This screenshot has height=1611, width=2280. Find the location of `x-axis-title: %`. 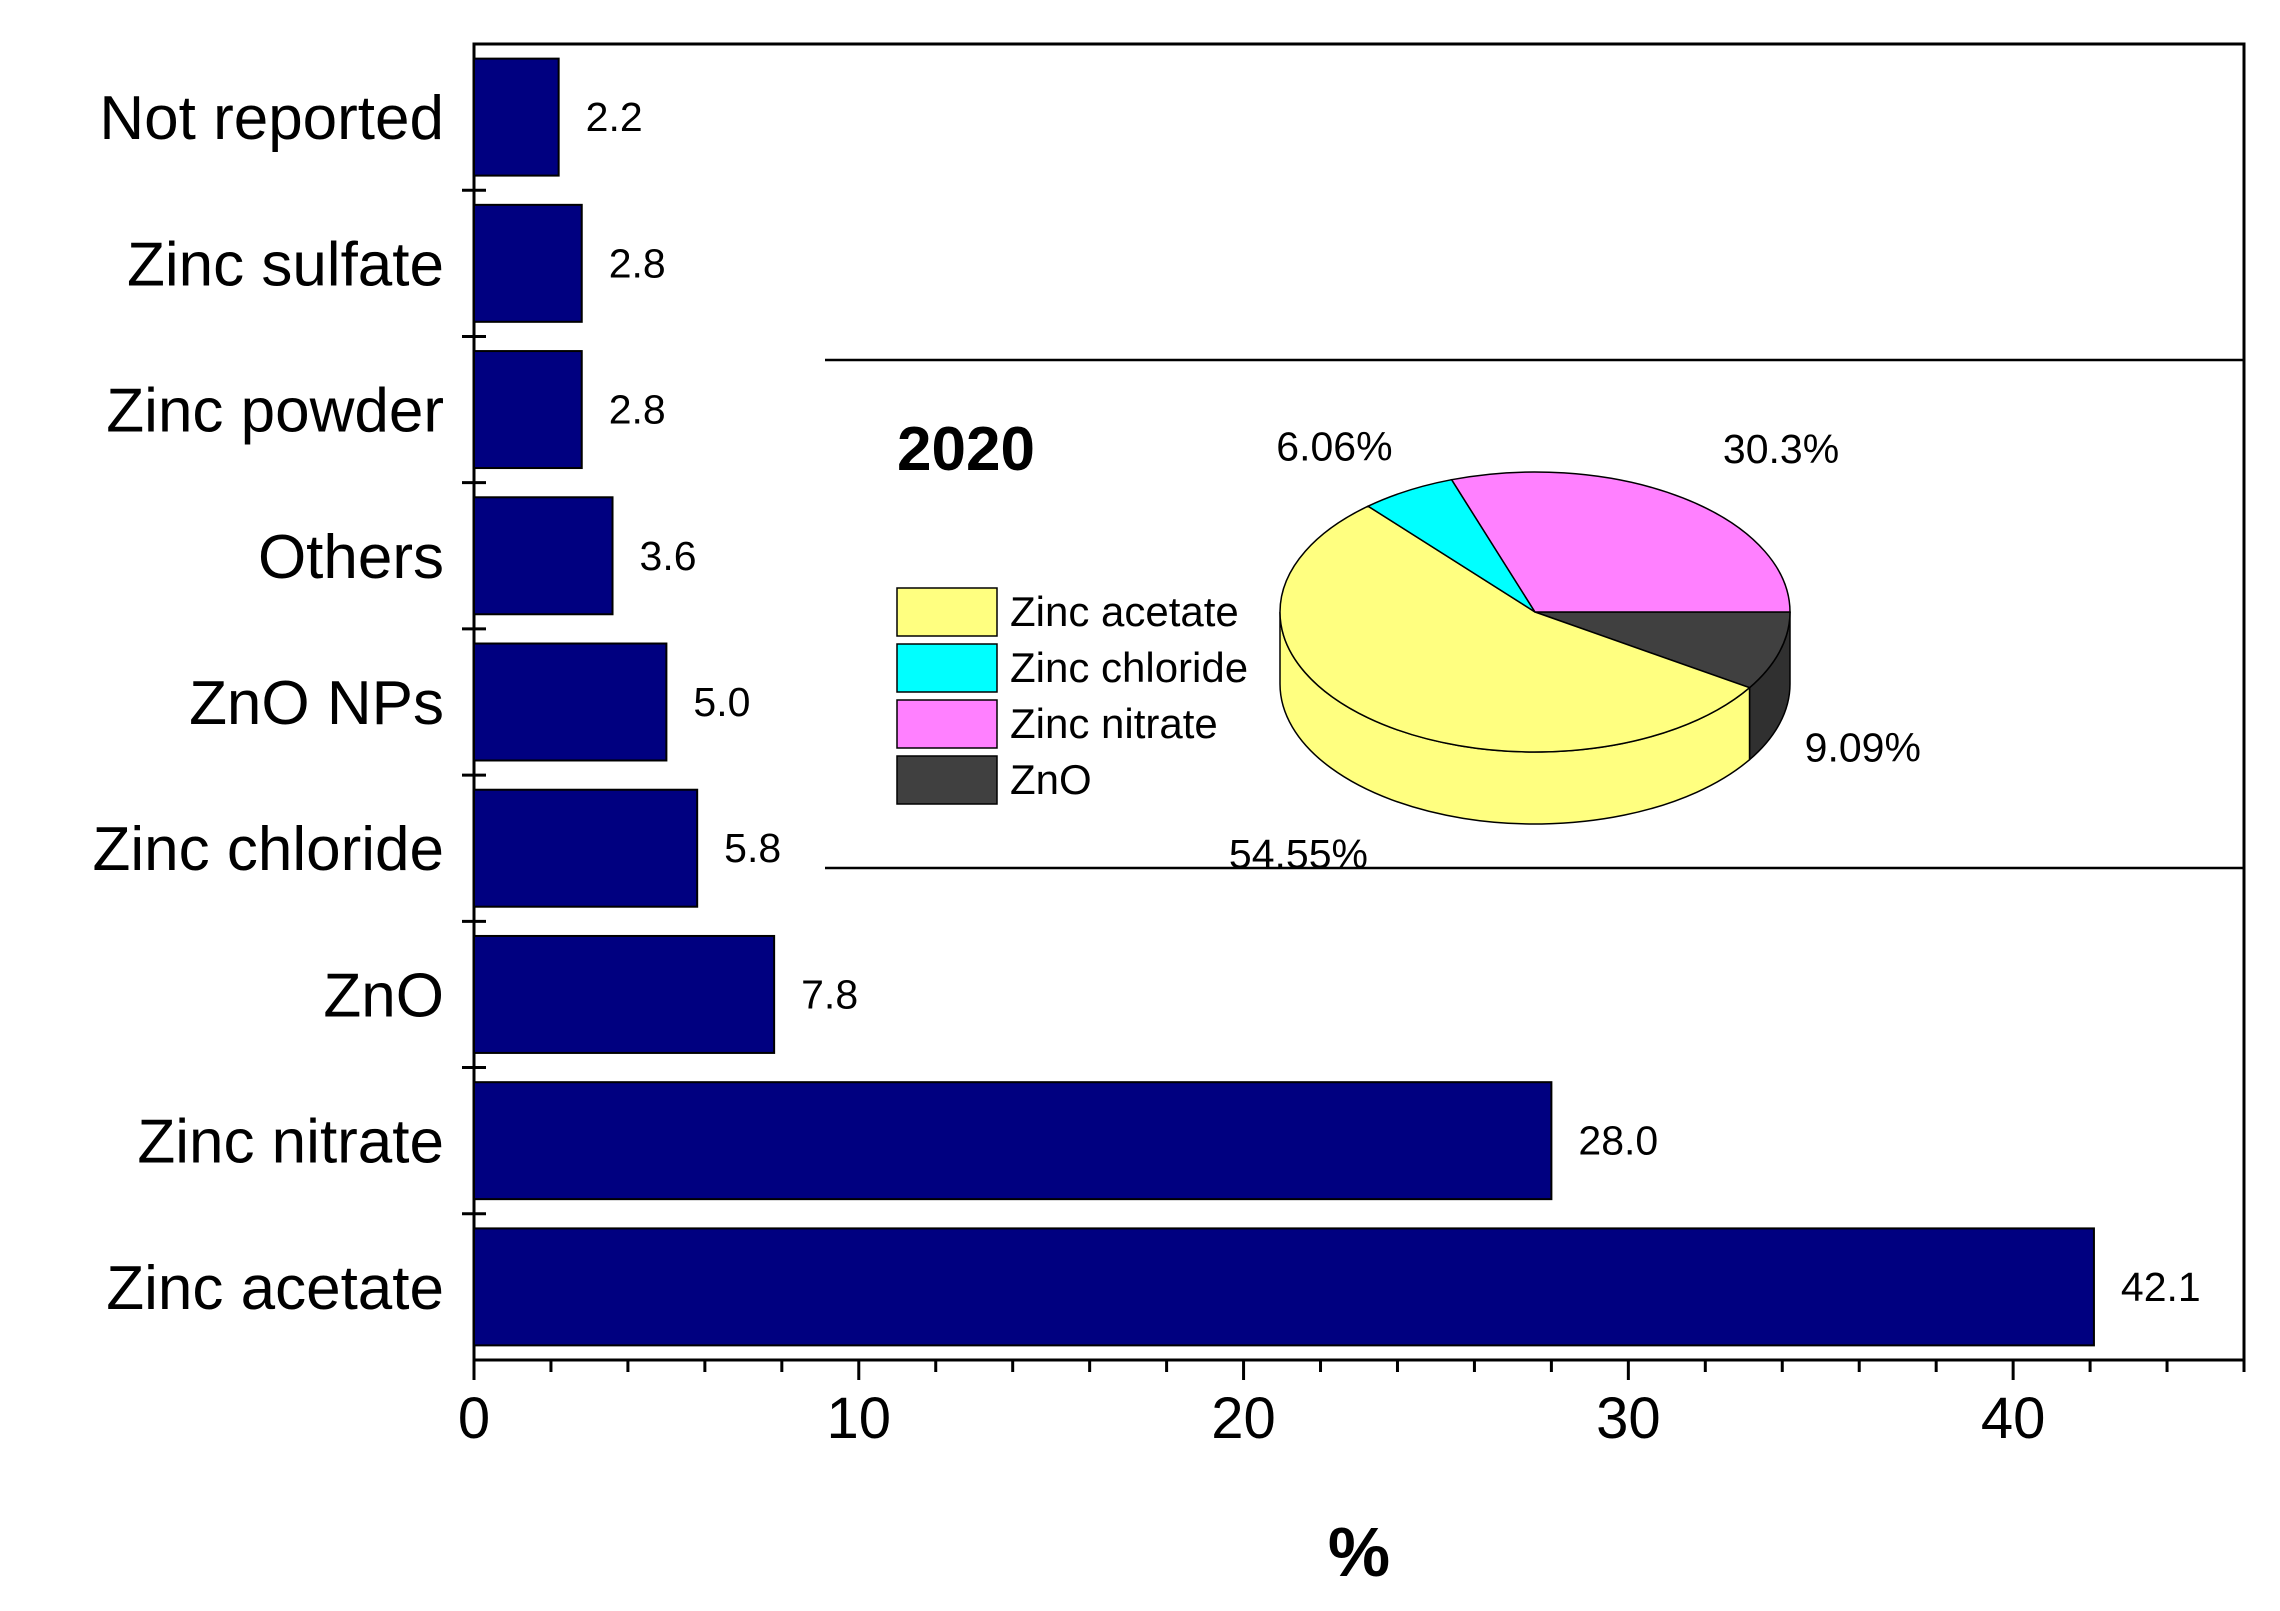

x-axis-title: % is located at coordinates (1359, 1552).